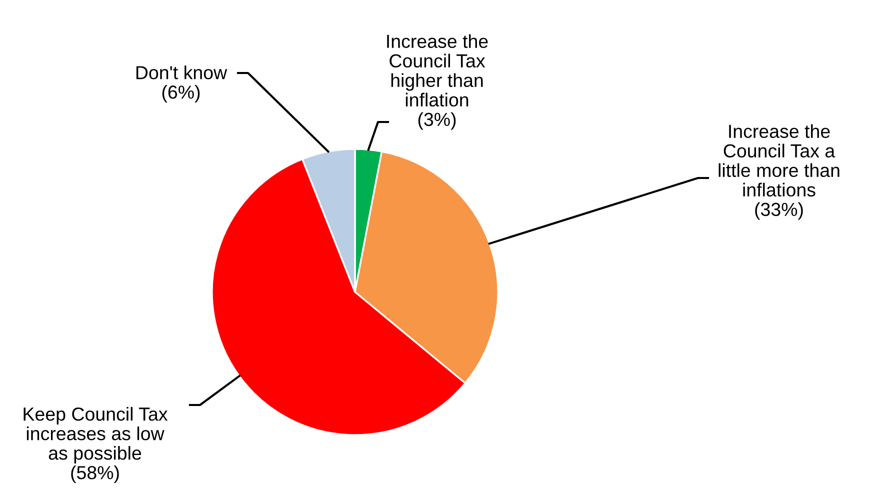 The width and height of the screenshot is (870, 500). What do you see at coordinates (95, 475) in the screenshot?
I see `data-label: (58%)` at bounding box center [95, 475].